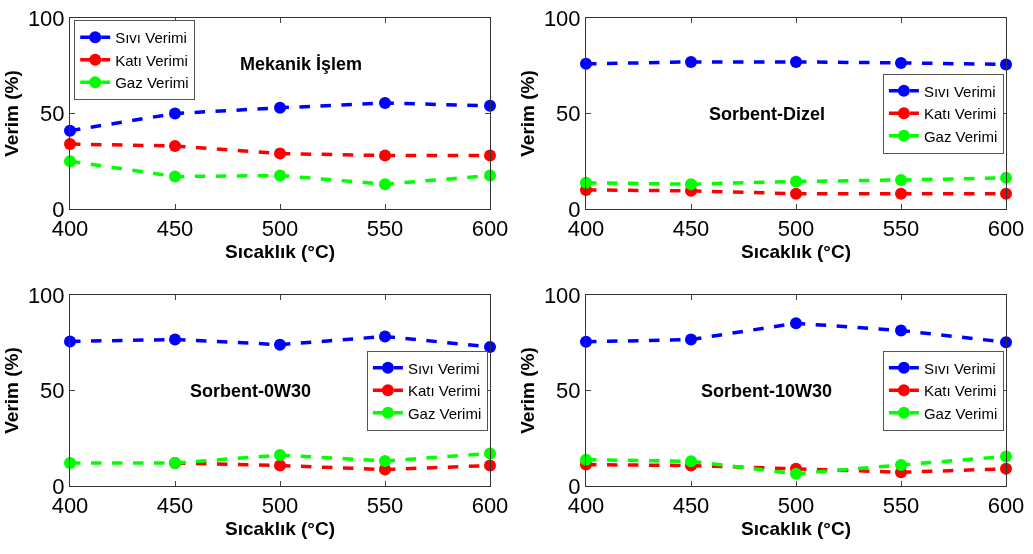 The width and height of the screenshot is (1033, 554). Describe the element at coordinates (301, 64) in the screenshot. I see `text: Mekanik İşlem` at that location.